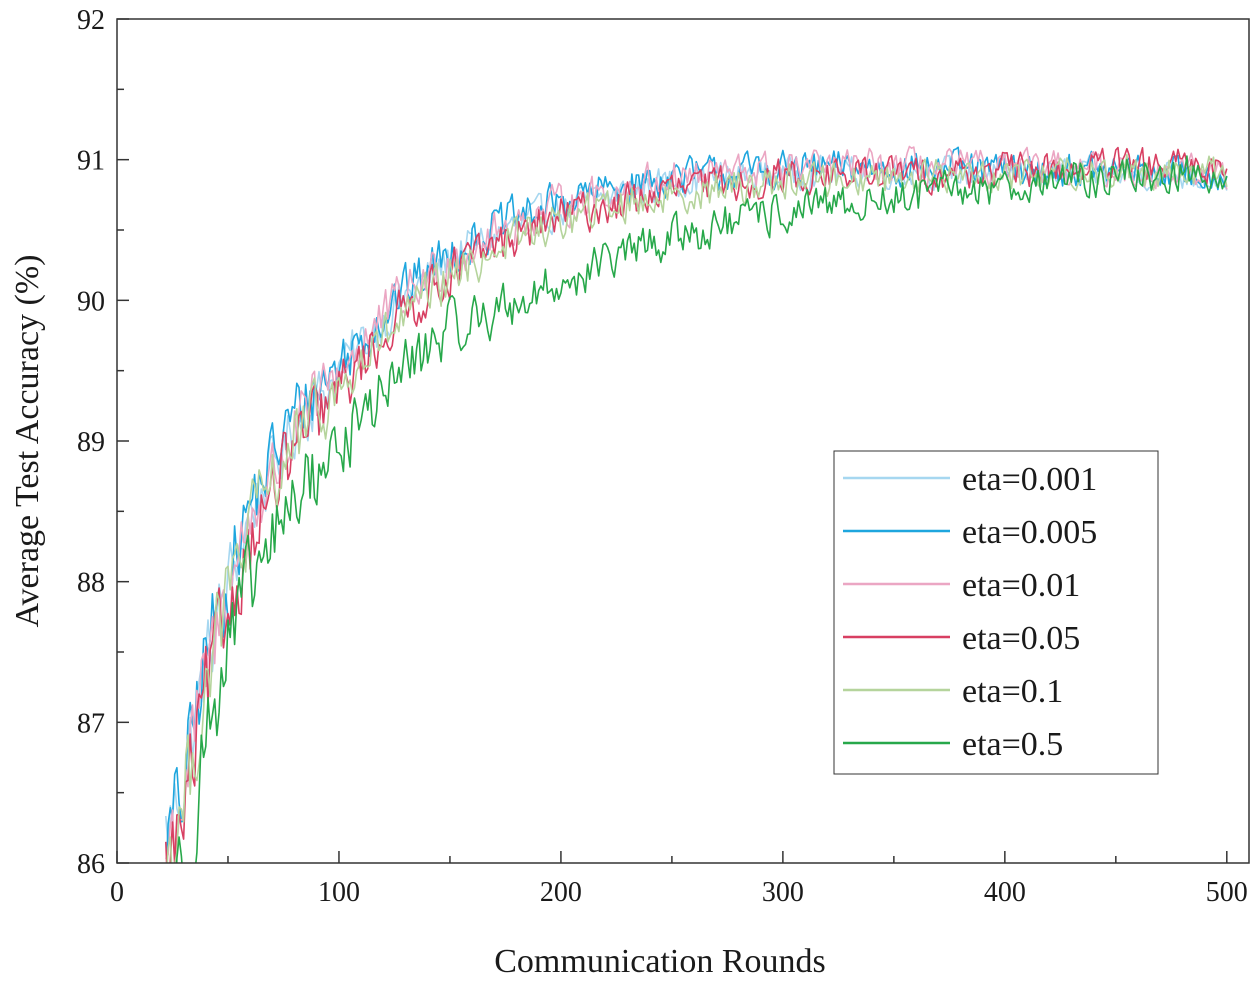 The width and height of the screenshot is (1251, 982). I want to click on x-tick-label: 300, so click(783, 892).